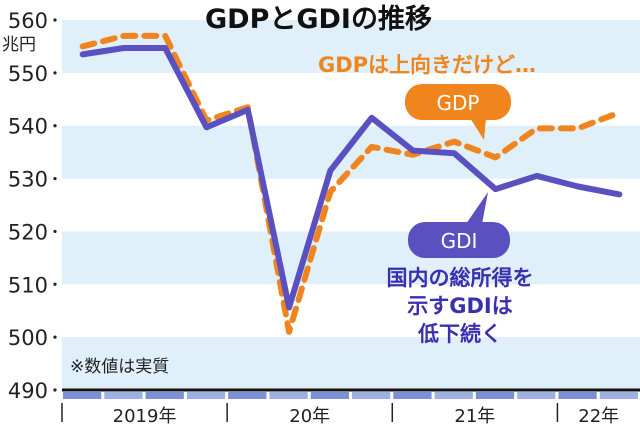 This screenshot has height=435, width=640. Describe the element at coordinates (28, 391) in the screenshot. I see `y-tick-label: 490` at that location.